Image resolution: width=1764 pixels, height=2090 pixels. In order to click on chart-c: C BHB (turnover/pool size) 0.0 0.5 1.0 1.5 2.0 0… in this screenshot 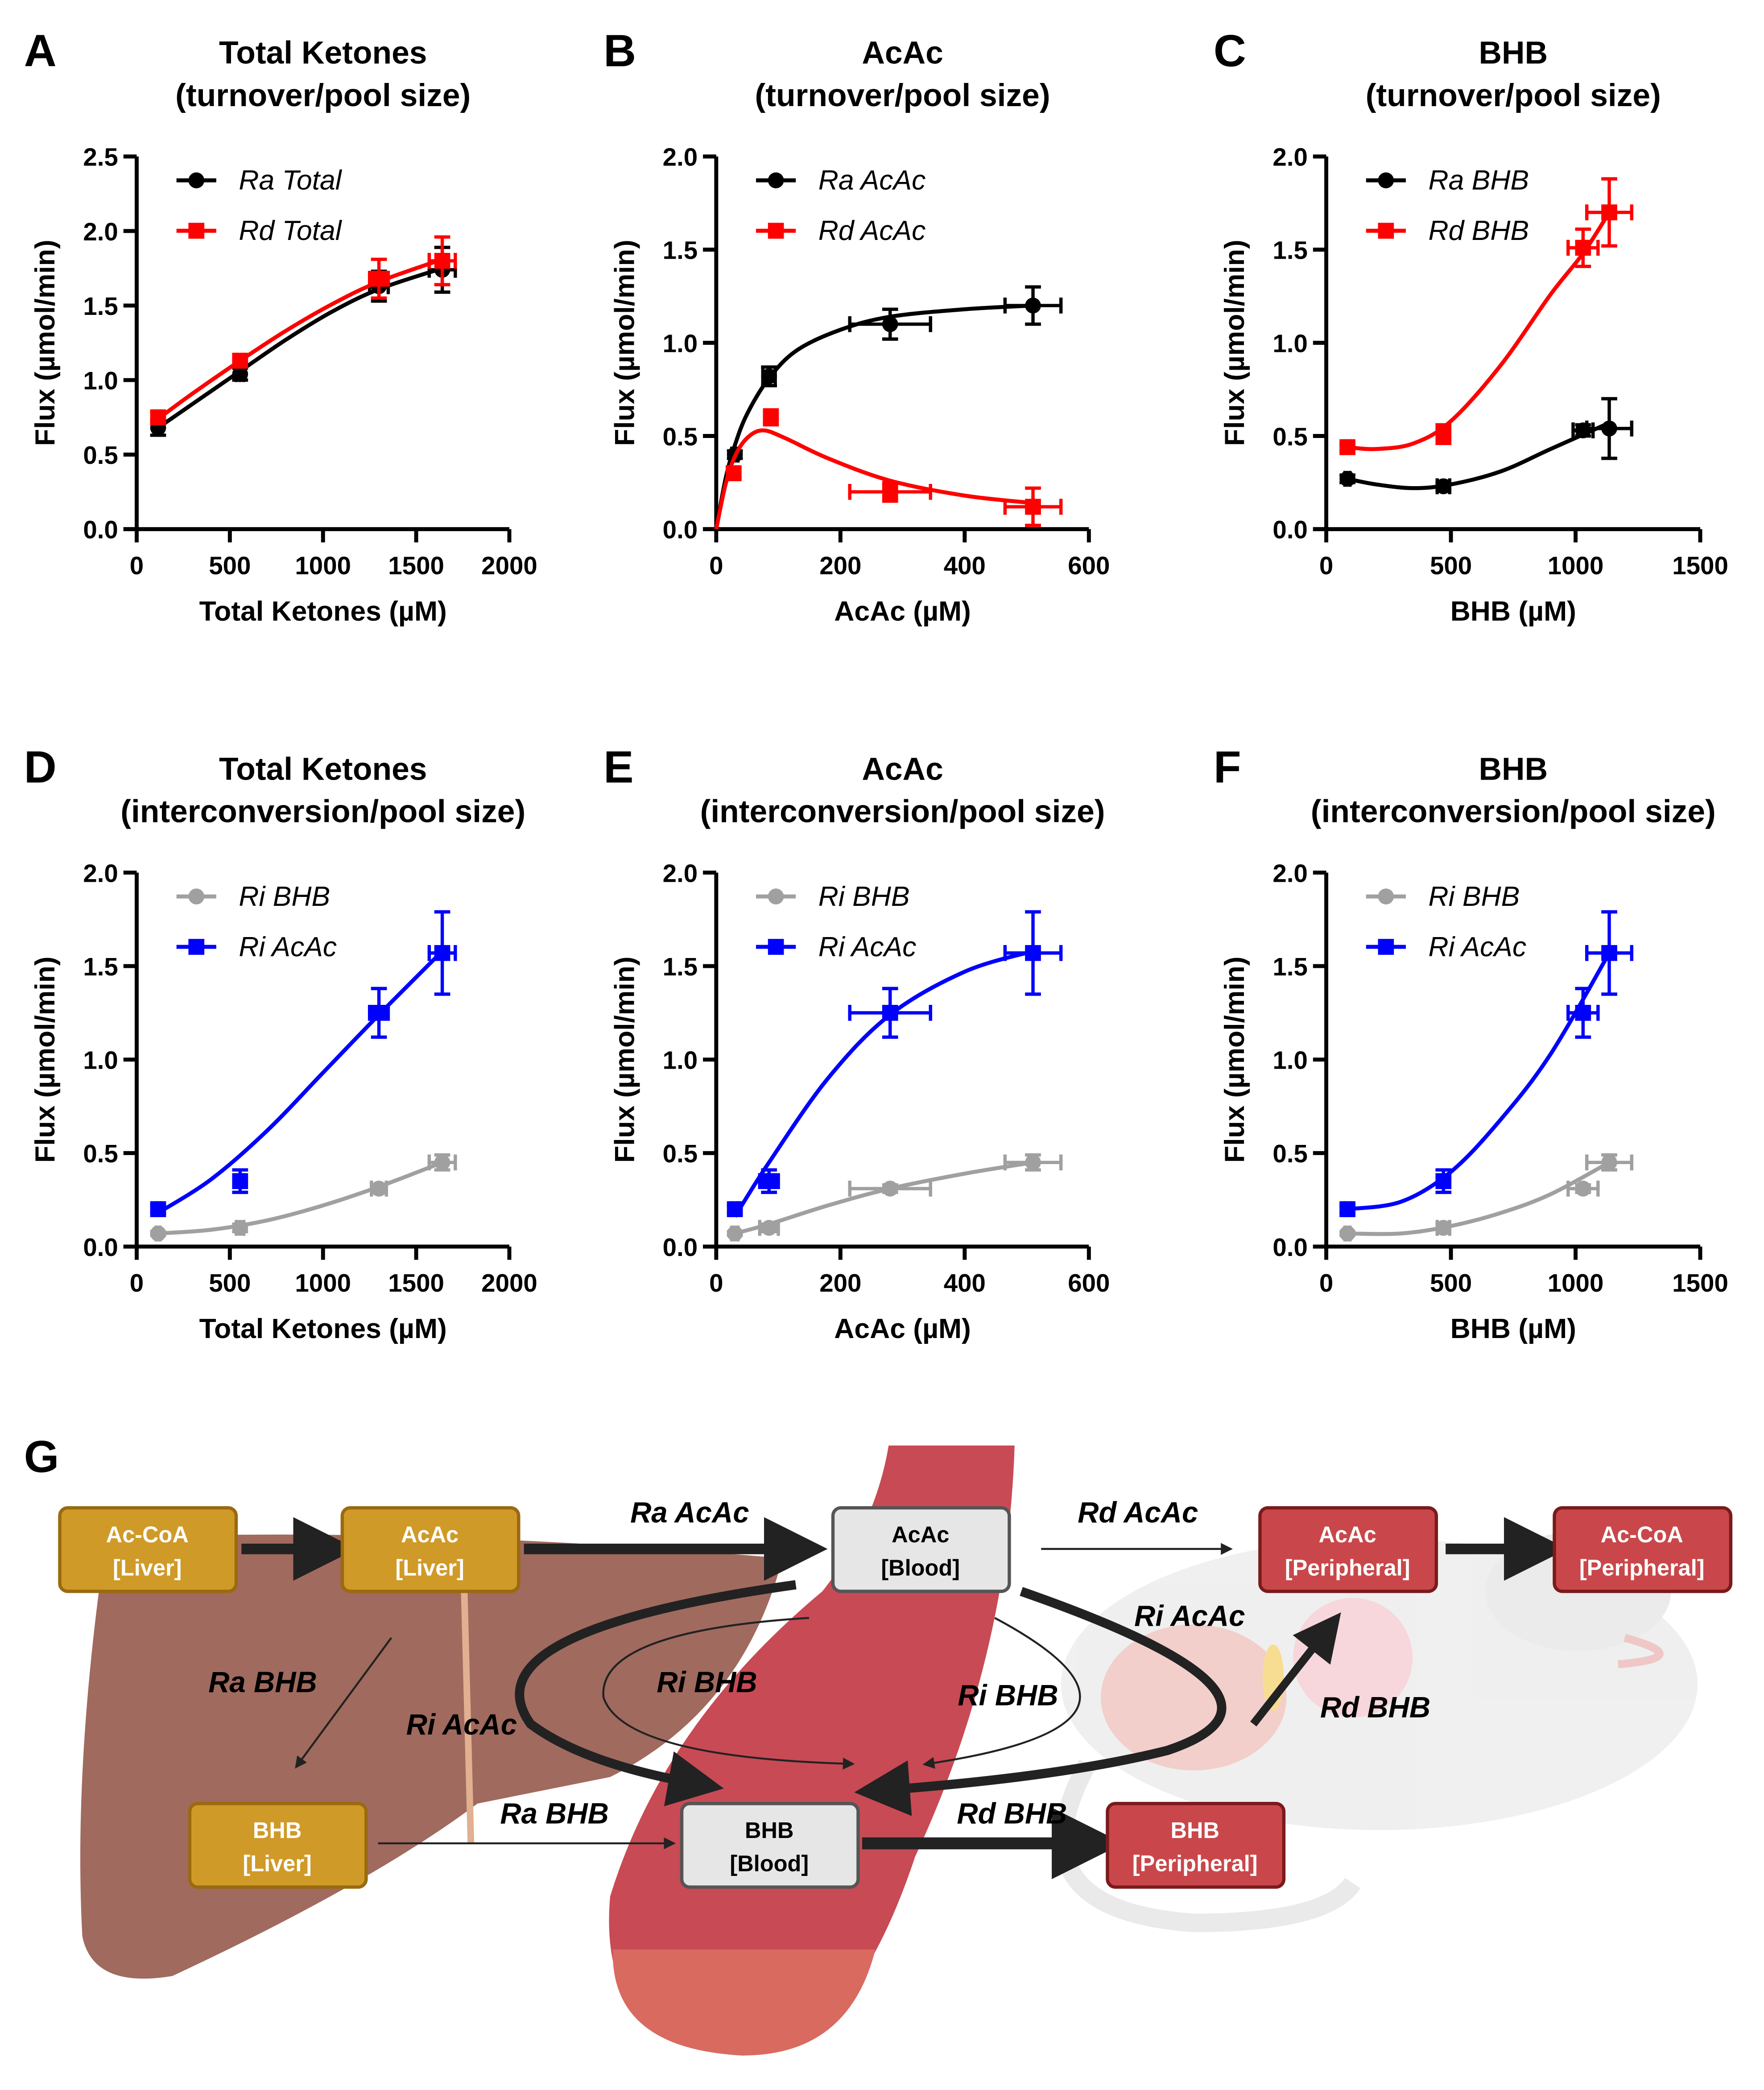, I will do `click(1471, 326)`.